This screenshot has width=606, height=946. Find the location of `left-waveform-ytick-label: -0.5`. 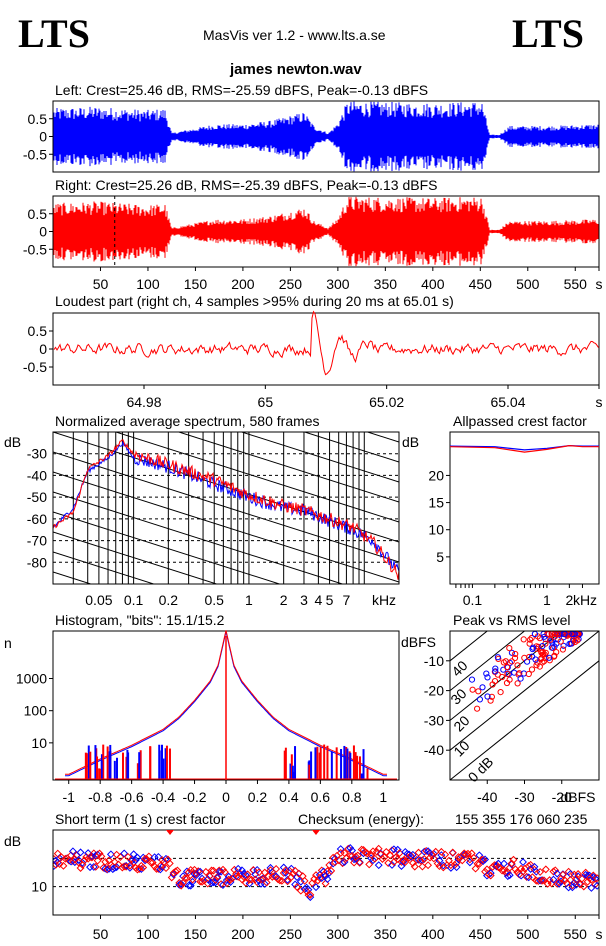

left-waveform-ytick-label: -0.5 is located at coordinates (35, 154).